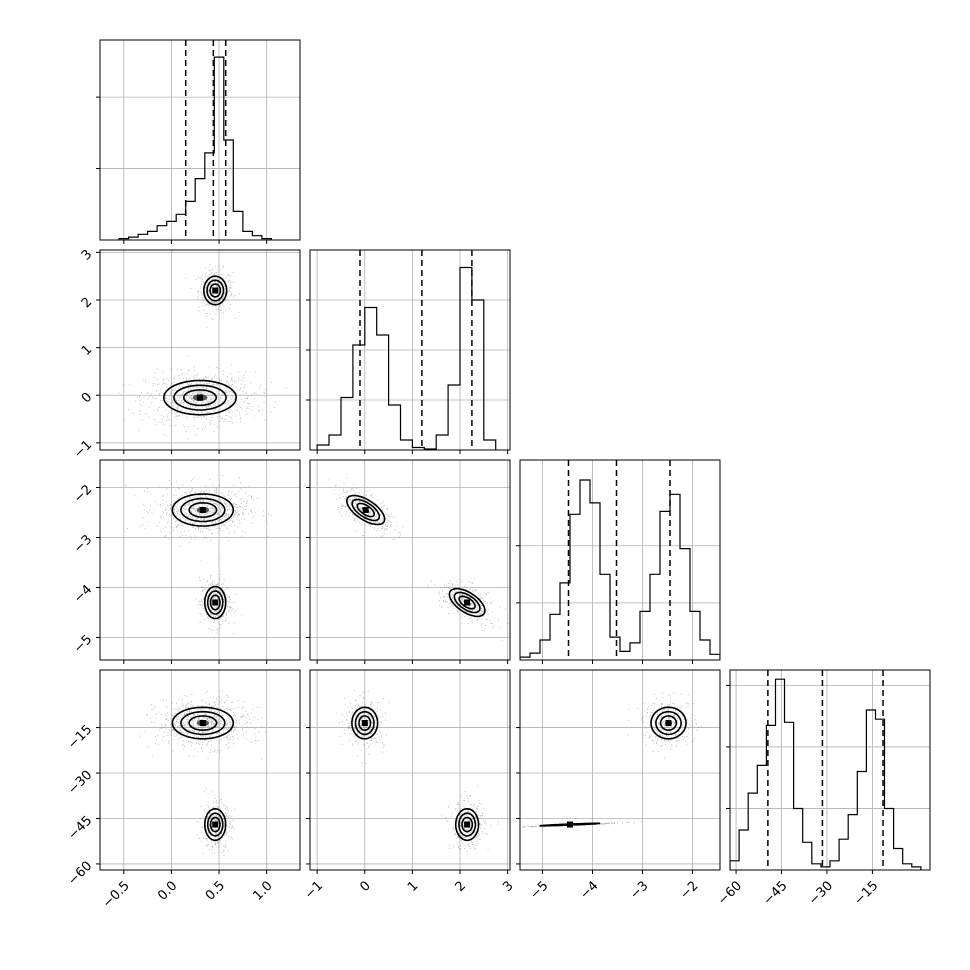 The image size is (970, 970). I want to click on x-tick-label: 1.0, so click(262, 890).